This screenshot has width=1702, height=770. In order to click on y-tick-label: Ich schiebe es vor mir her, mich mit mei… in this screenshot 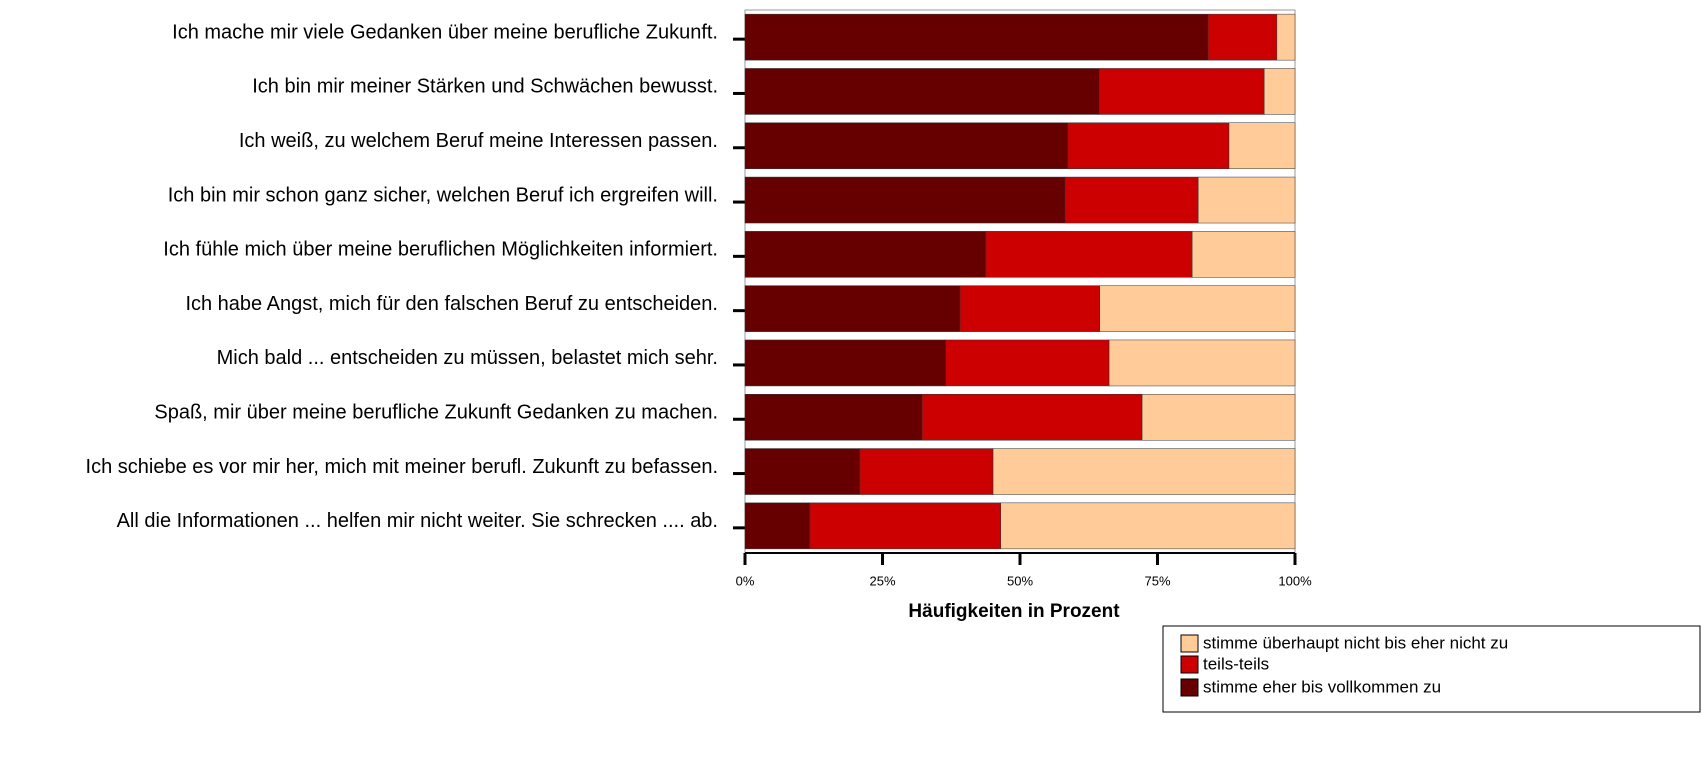, I will do `click(402, 467)`.